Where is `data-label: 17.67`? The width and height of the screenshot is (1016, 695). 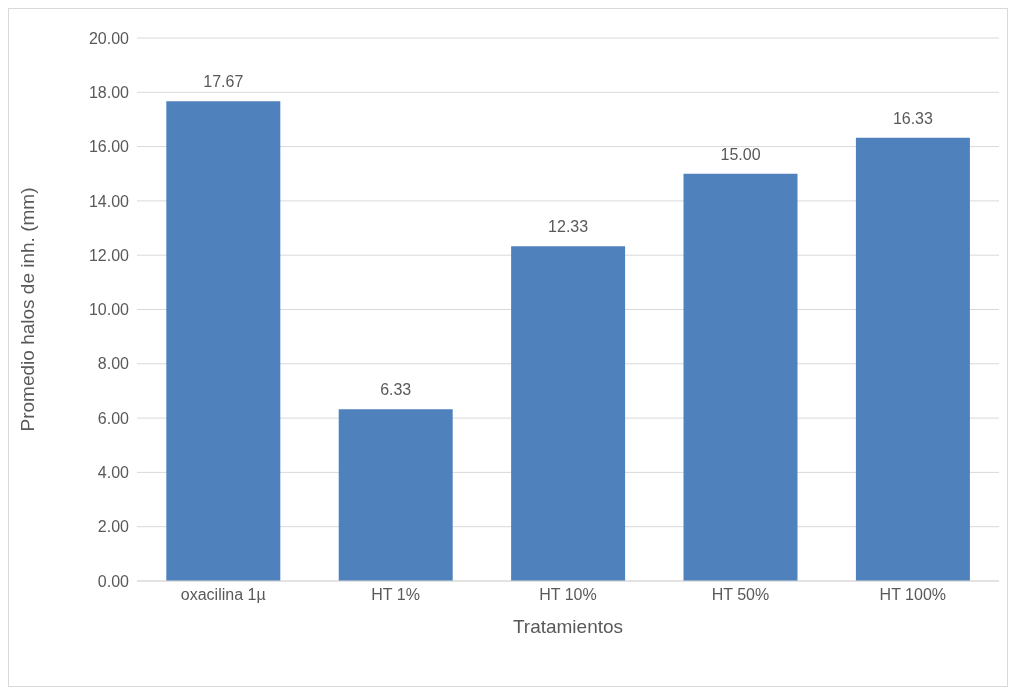 data-label: 17.67 is located at coordinates (223, 82).